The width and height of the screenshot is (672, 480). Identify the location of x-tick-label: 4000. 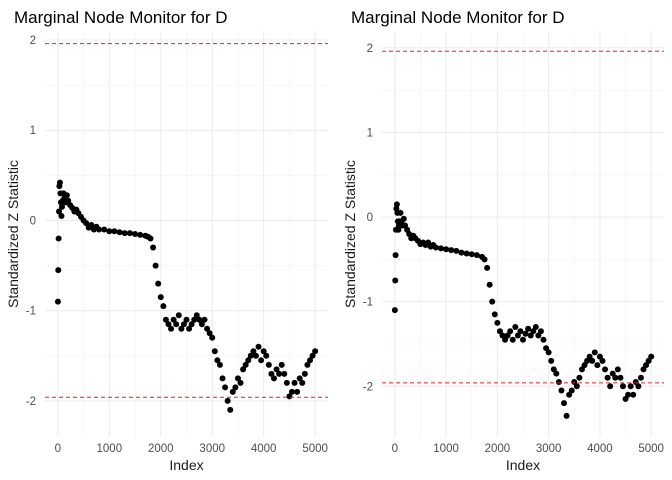
(264, 449).